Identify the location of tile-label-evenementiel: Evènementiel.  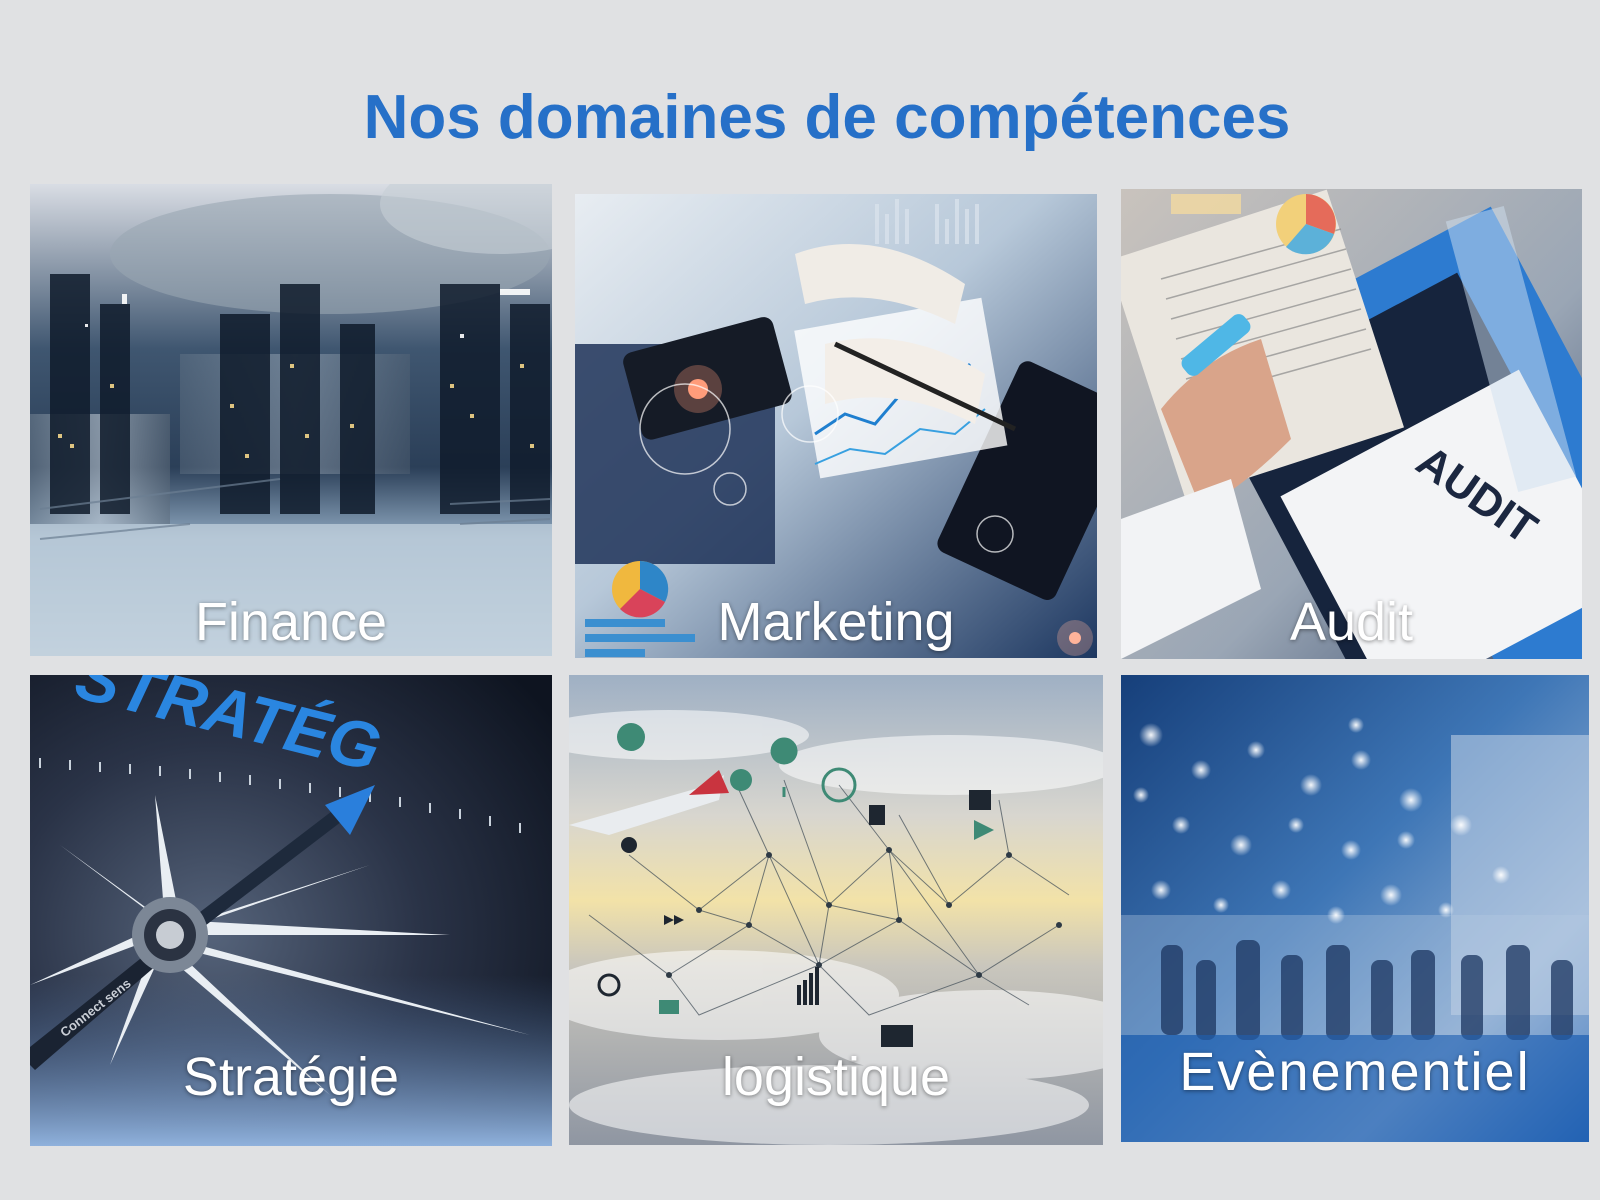
(1355, 1072).